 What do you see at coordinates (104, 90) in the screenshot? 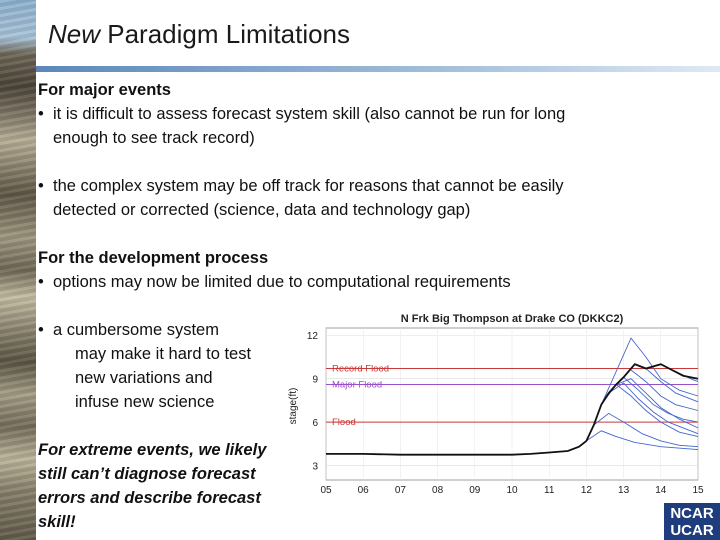
I see `major-events-heading: For major events` at bounding box center [104, 90].